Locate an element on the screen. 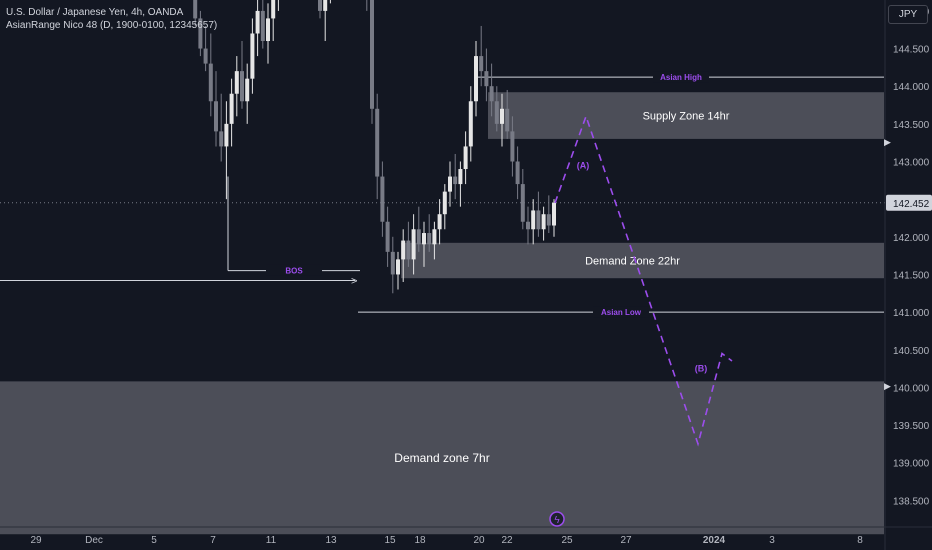 The width and height of the screenshot is (932, 550). time-tick: 8 is located at coordinates (860, 540).